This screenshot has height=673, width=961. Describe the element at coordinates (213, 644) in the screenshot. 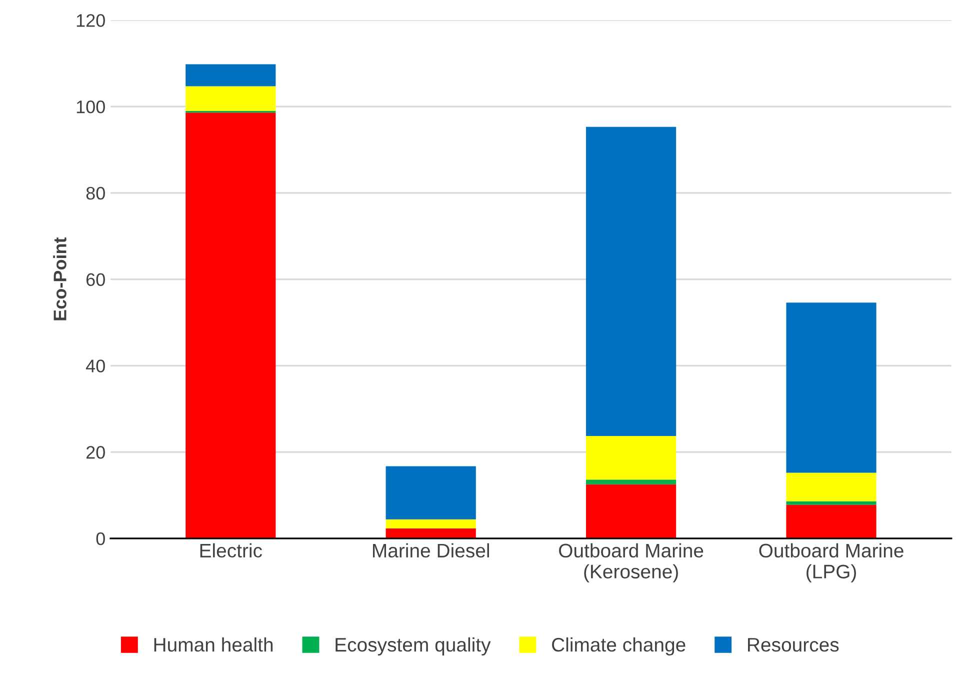

I see `legend-label: Human health` at that location.